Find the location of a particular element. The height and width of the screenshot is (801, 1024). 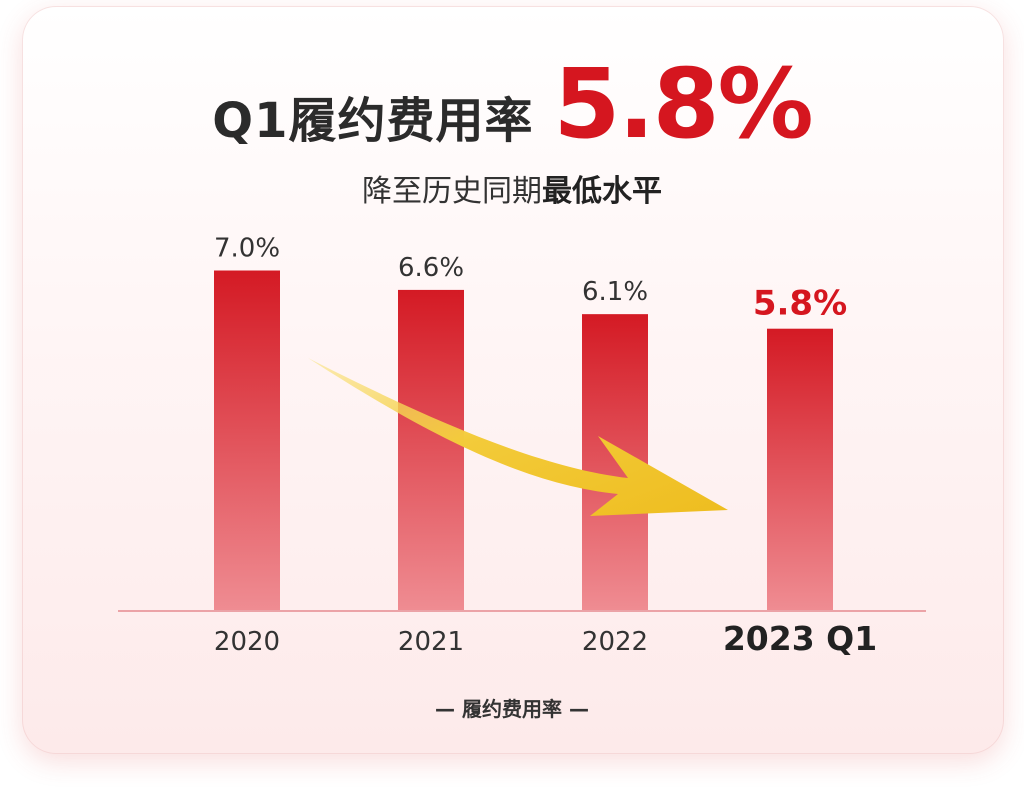

bar-2021 is located at coordinates (431, 449).